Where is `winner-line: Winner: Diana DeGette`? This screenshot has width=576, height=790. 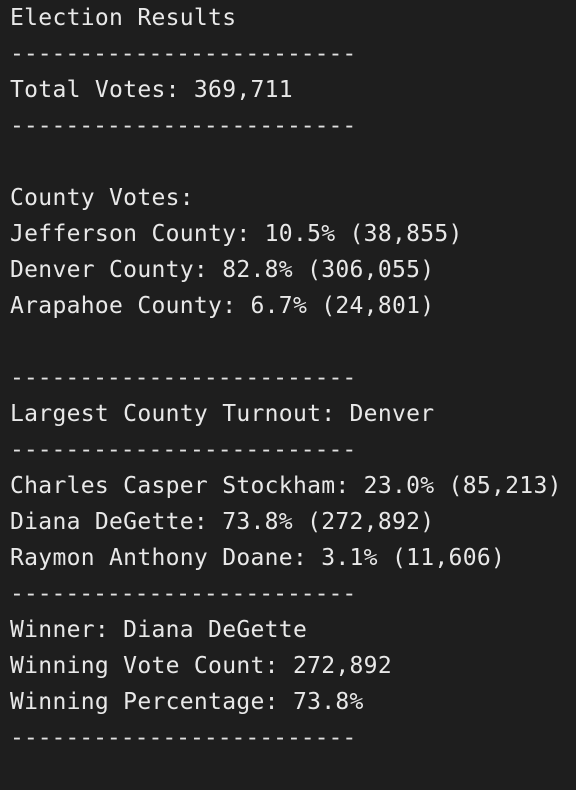
winner-line: Winner: Diana DeGette is located at coordinates (159, 630).